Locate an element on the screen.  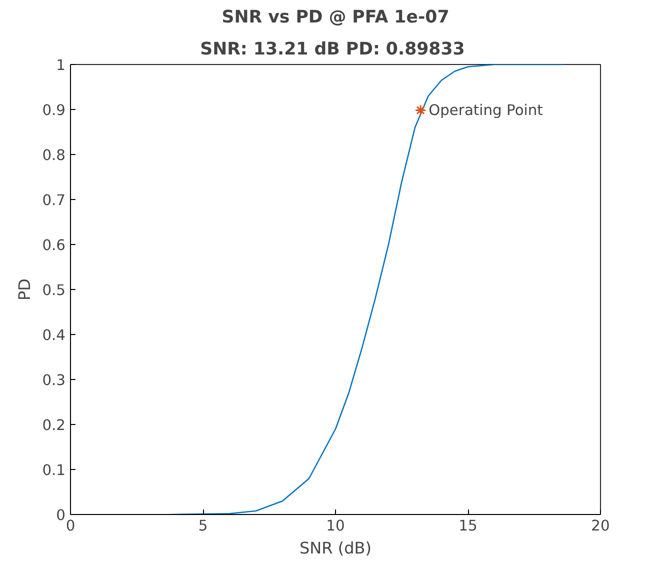
y-tick-label: 0.7 is located at coordinates (54, 200).